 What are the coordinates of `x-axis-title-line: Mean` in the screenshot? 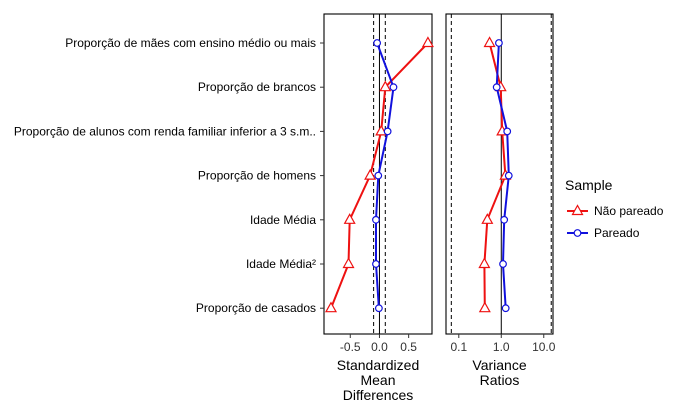 It's located at (377, 380).